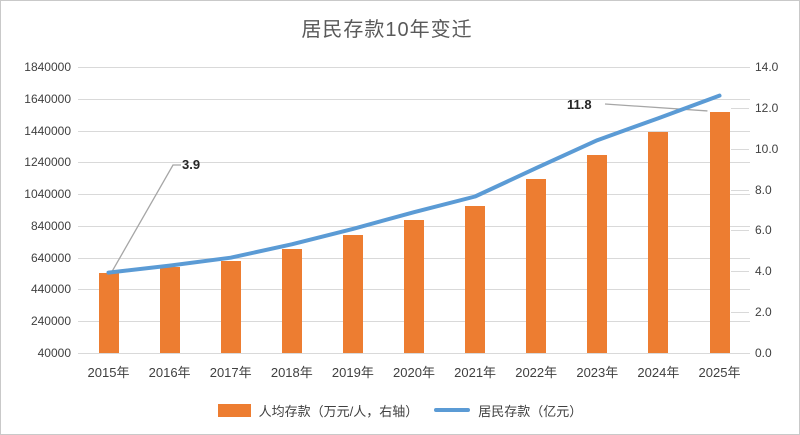 The image size is (800, 435). Describe the element at coordinates (530, 411) in the screenshot. I see `legend-label: 居民存款（亿元）` at that location.